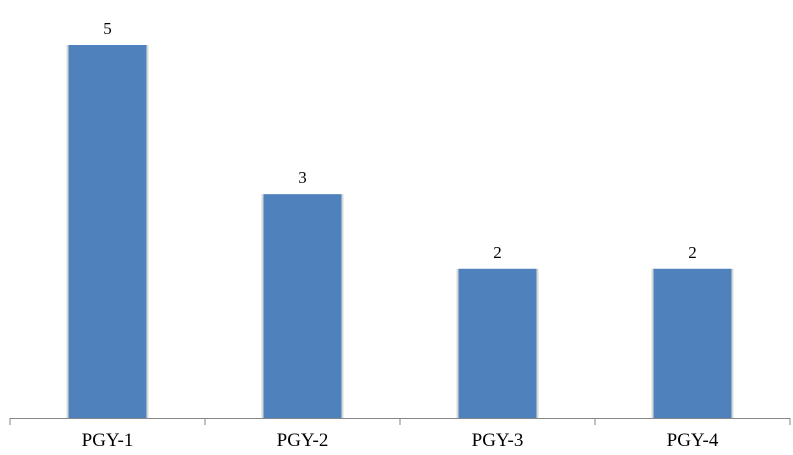 The height and width of the screenshot is (455, 793). Describe the element at coordinates (108, 440) in the screenshot. I see `x-tick-label-pgy-1: PGY-1` at that location.